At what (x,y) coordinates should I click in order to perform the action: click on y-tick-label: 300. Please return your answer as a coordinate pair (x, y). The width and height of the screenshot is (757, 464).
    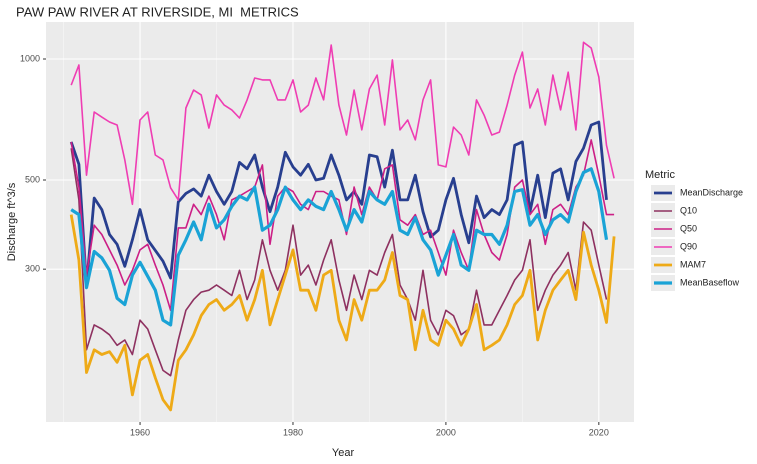
    Looking at the image, I should click on (32, 269).